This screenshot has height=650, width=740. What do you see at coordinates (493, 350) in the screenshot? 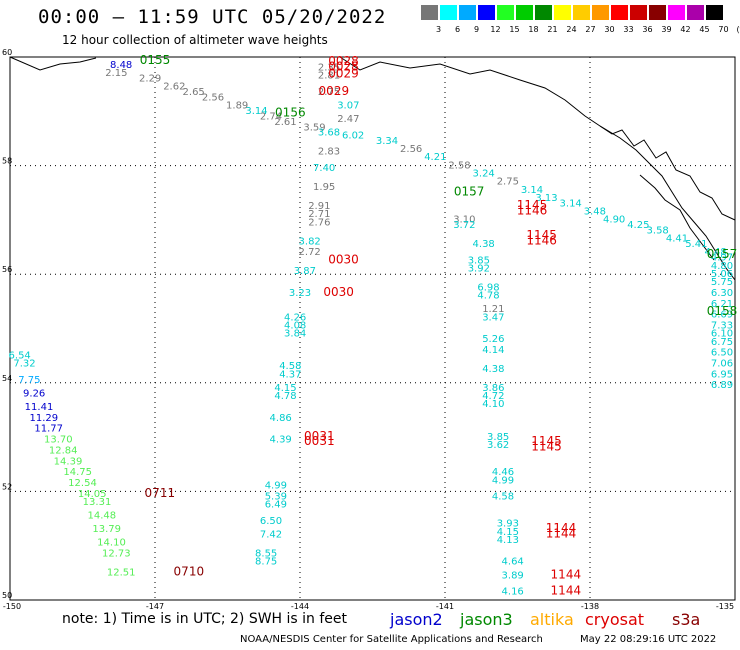
I see `wave-height-value: 4.14` at bounding box center [493, 350].